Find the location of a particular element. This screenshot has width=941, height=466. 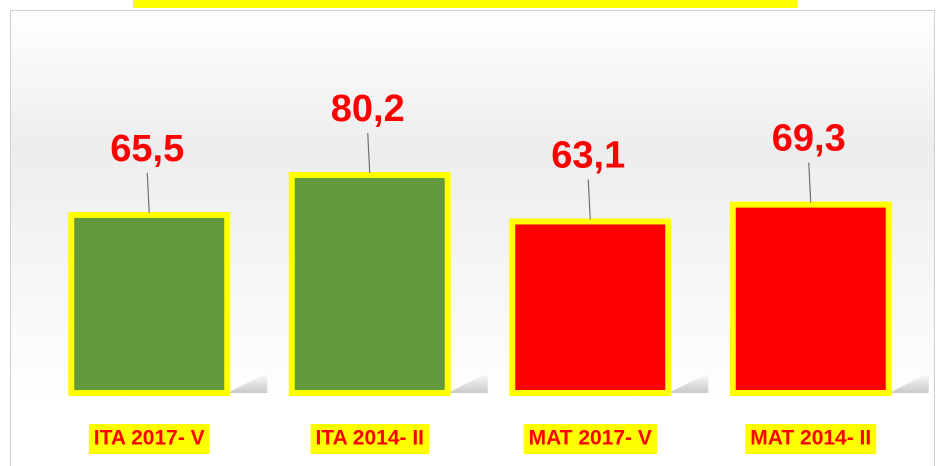

value-label: 69,3 is located at coordinates (809, 139).